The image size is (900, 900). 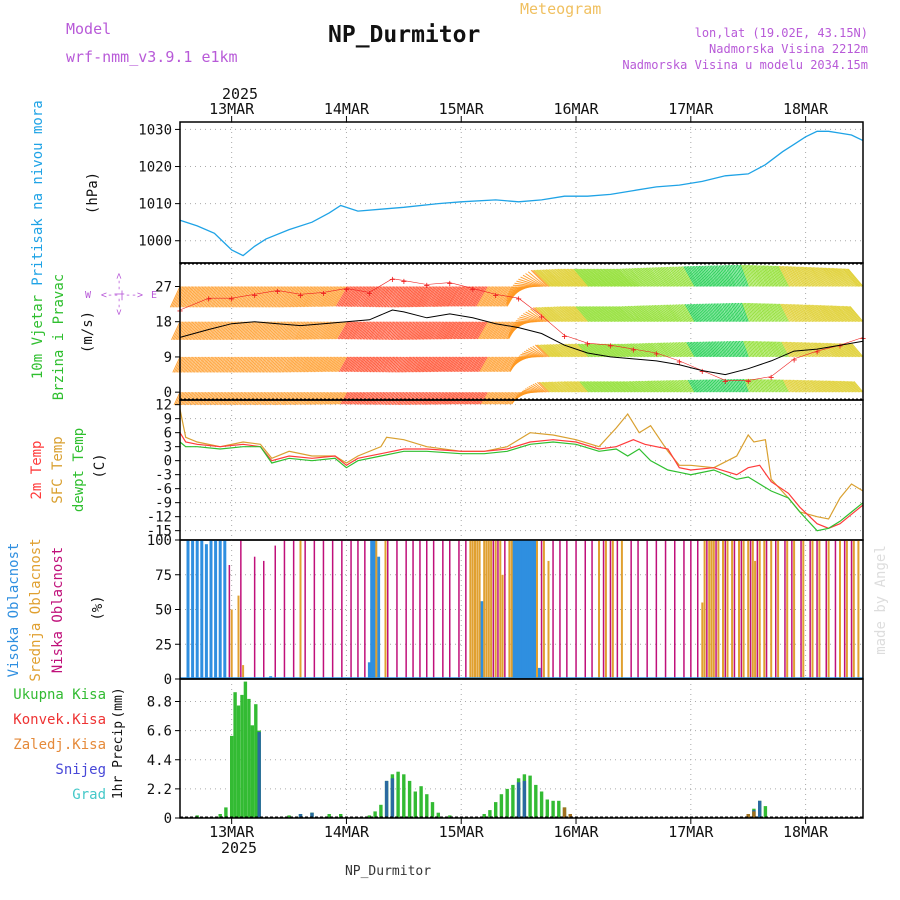 I want to click on total-rain-bar, so click(x=289, y=816).